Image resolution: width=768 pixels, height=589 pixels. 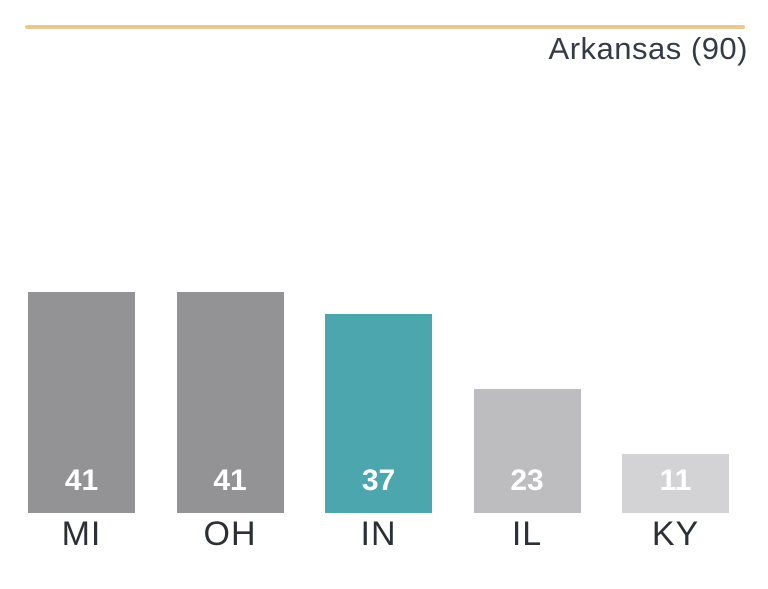 I want to click on bar-value-label-IN: 37, so click(x=378, y=480).